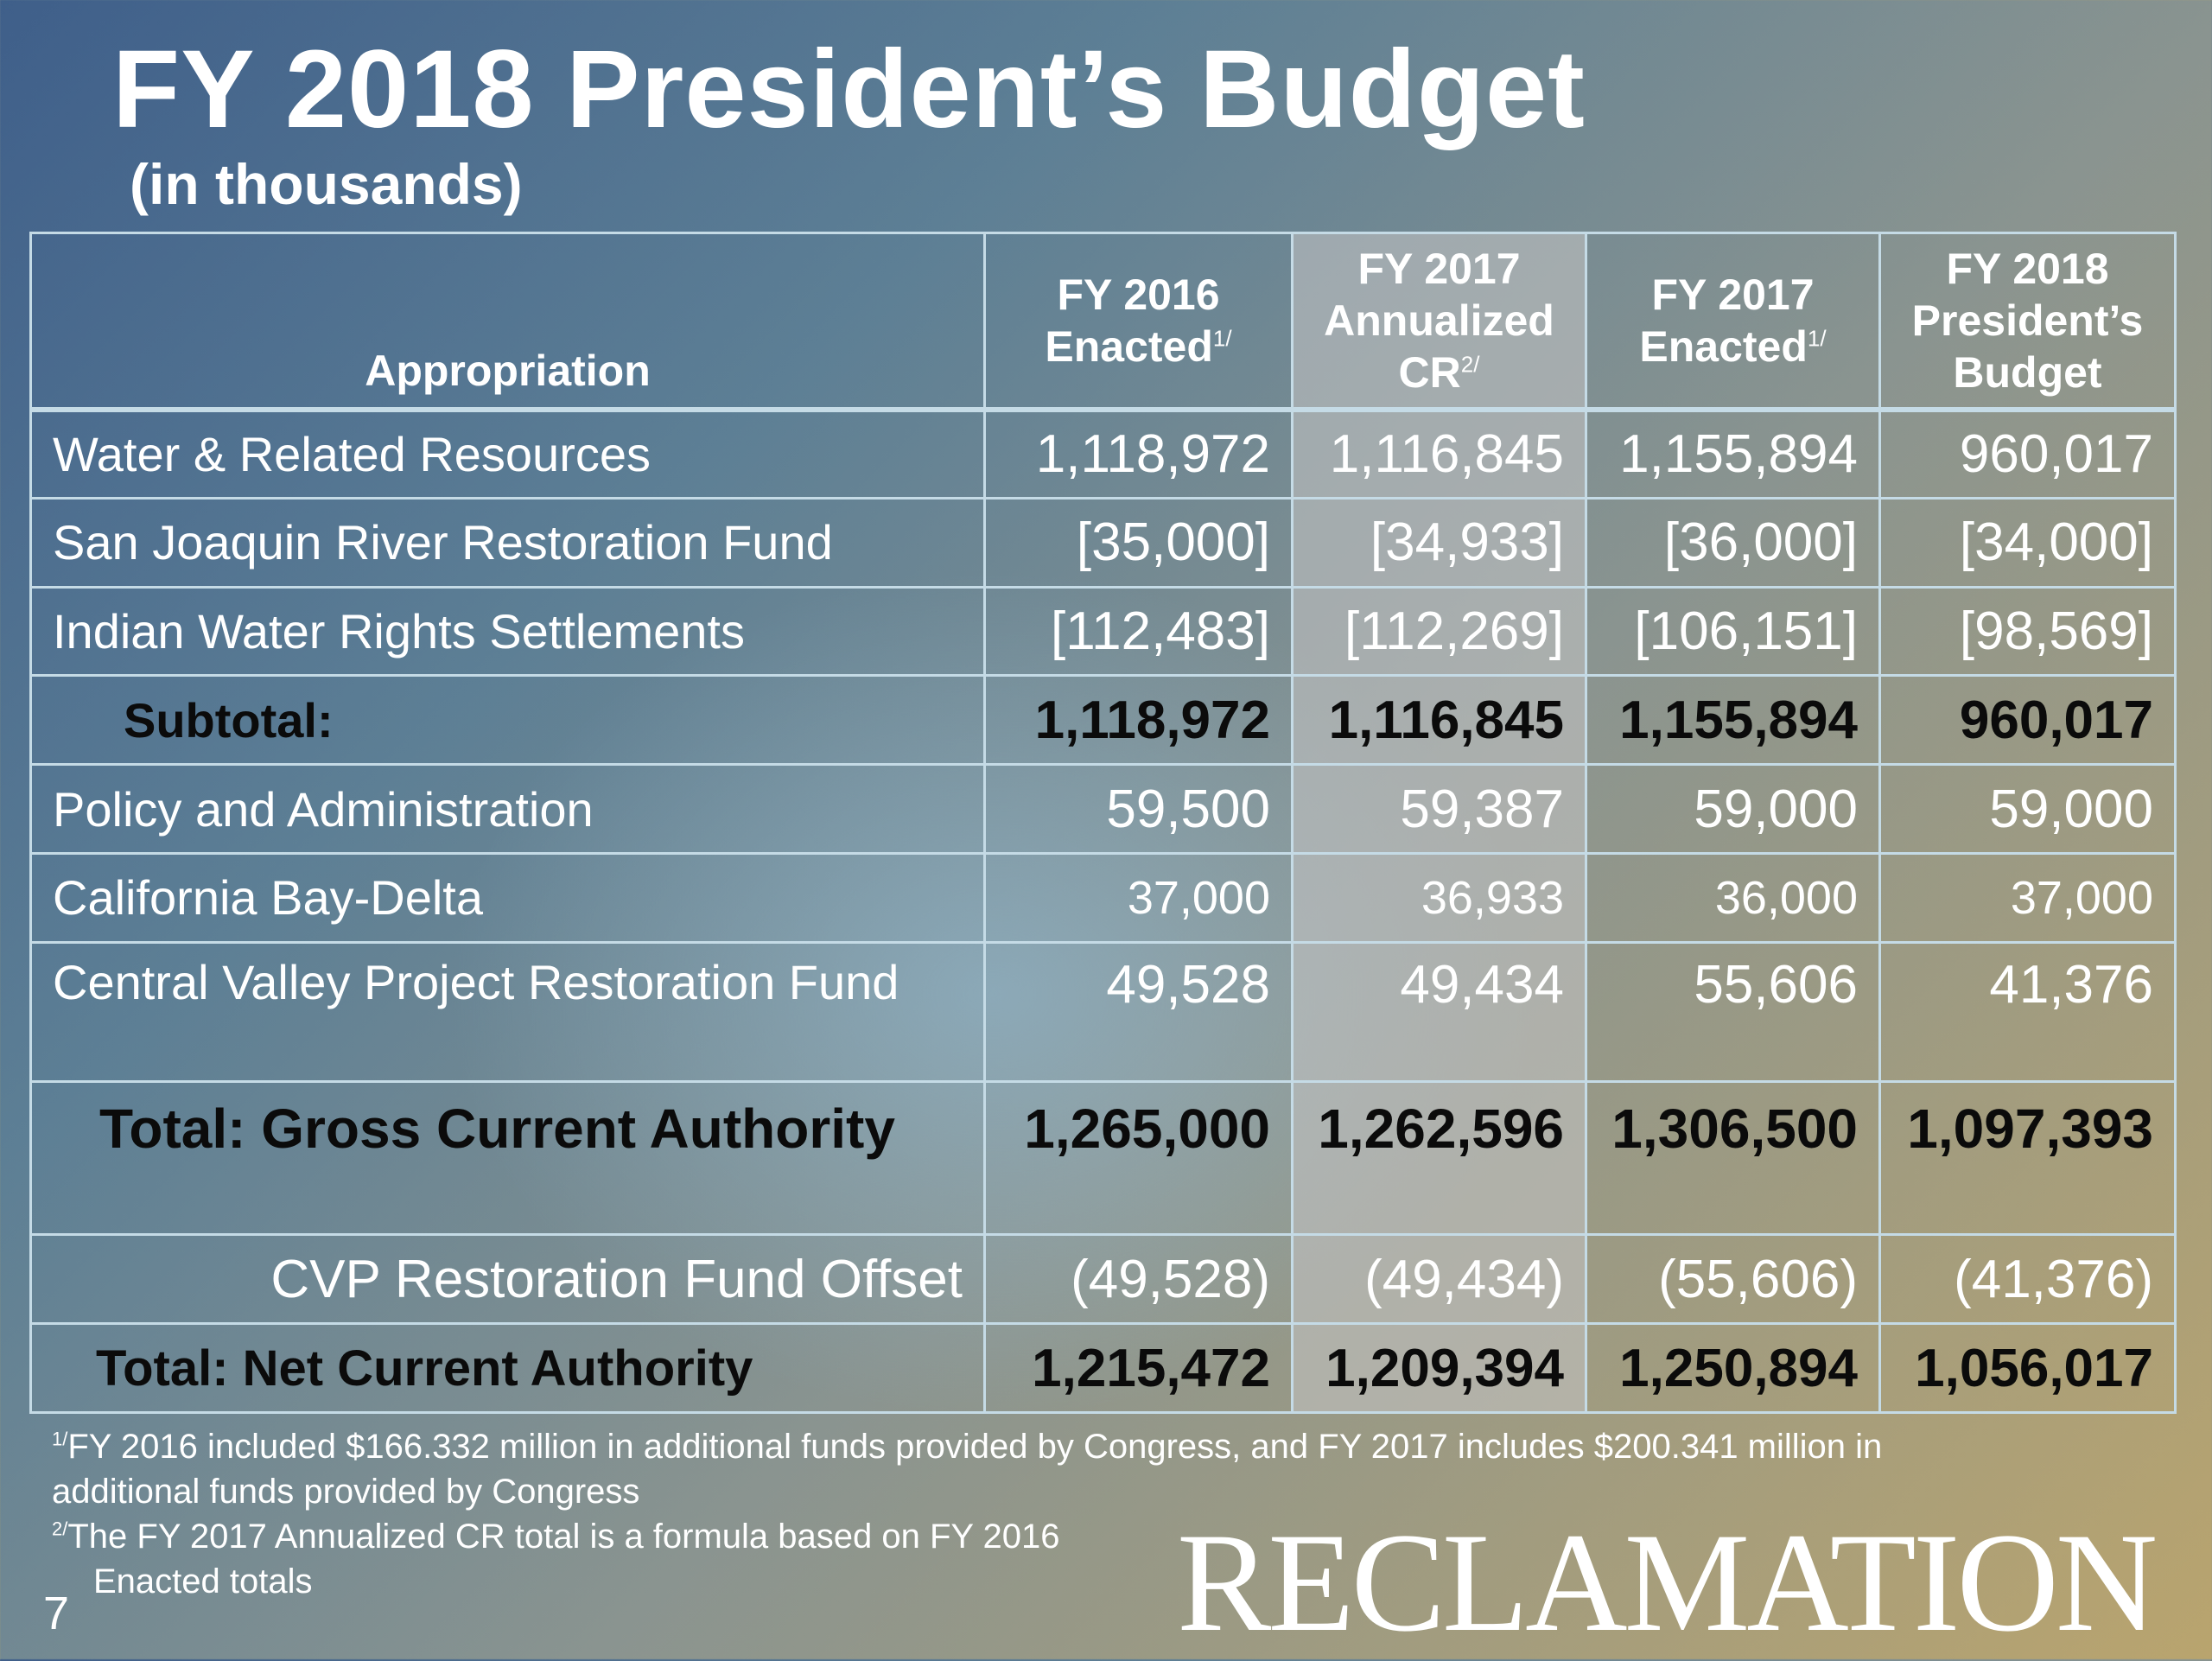  What do you see at coordinates (507, 809) in the screenshot?
I see `row-label: Policy and Administration` at bounding box center [507, 809].